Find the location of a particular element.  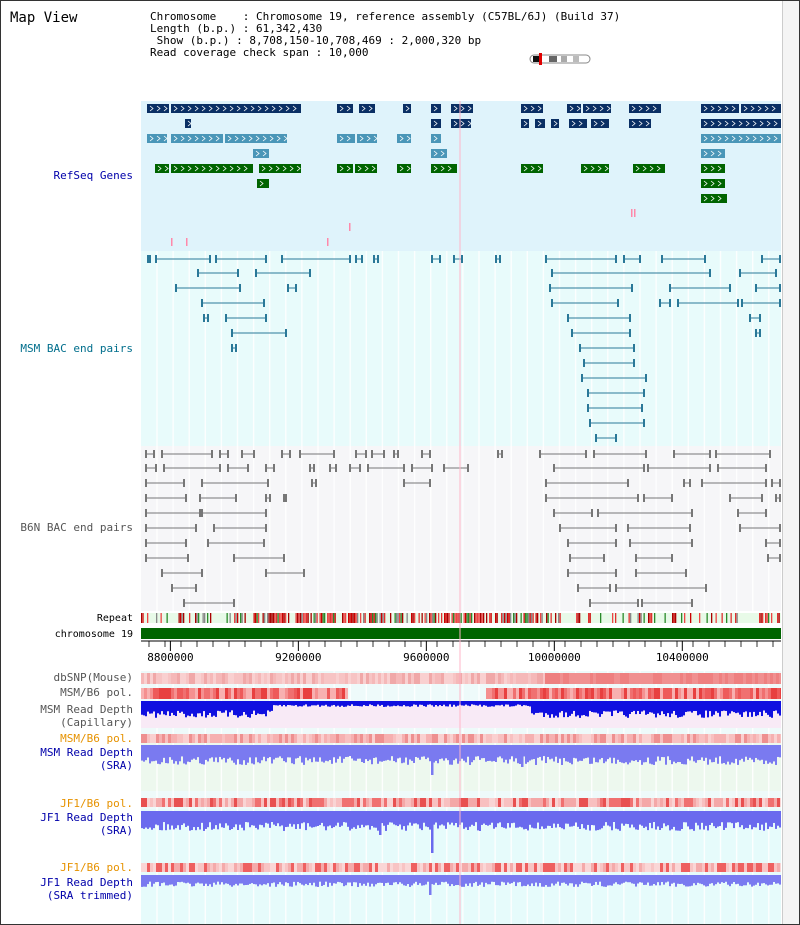

track-label-jf1-b6-pol: JF1/B6 pol. is located at coordinates (96, 803).